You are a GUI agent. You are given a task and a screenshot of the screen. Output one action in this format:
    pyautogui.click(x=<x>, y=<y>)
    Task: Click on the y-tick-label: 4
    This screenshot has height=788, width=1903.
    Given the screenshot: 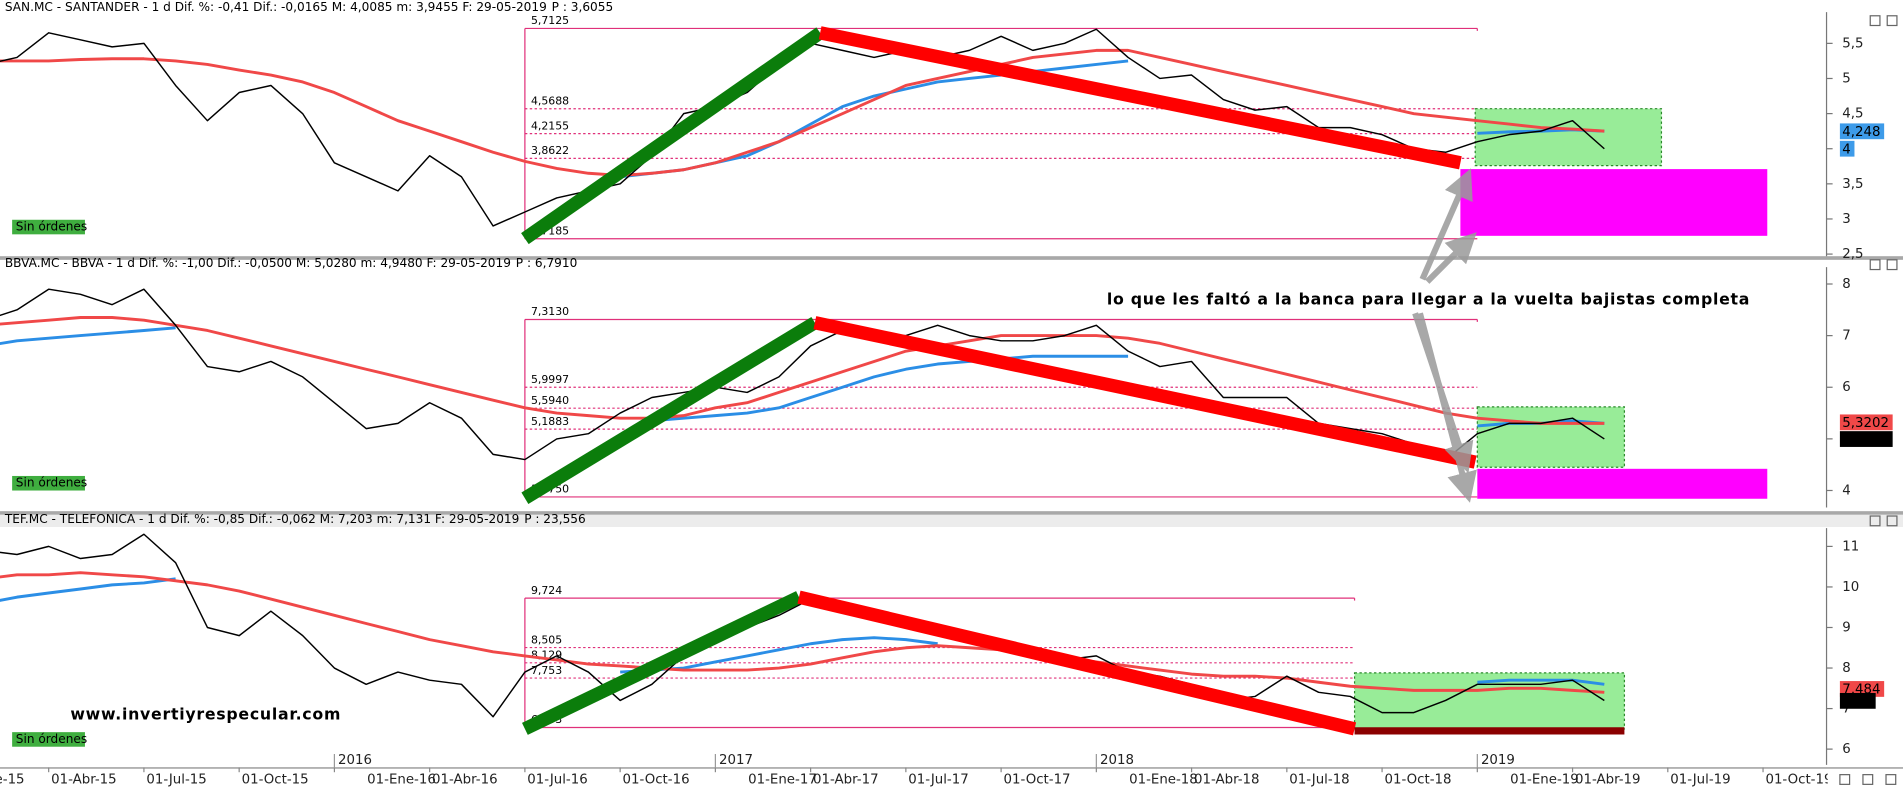 What is the action you would take?
    pyautogui.click(x=1846, y=490)
    